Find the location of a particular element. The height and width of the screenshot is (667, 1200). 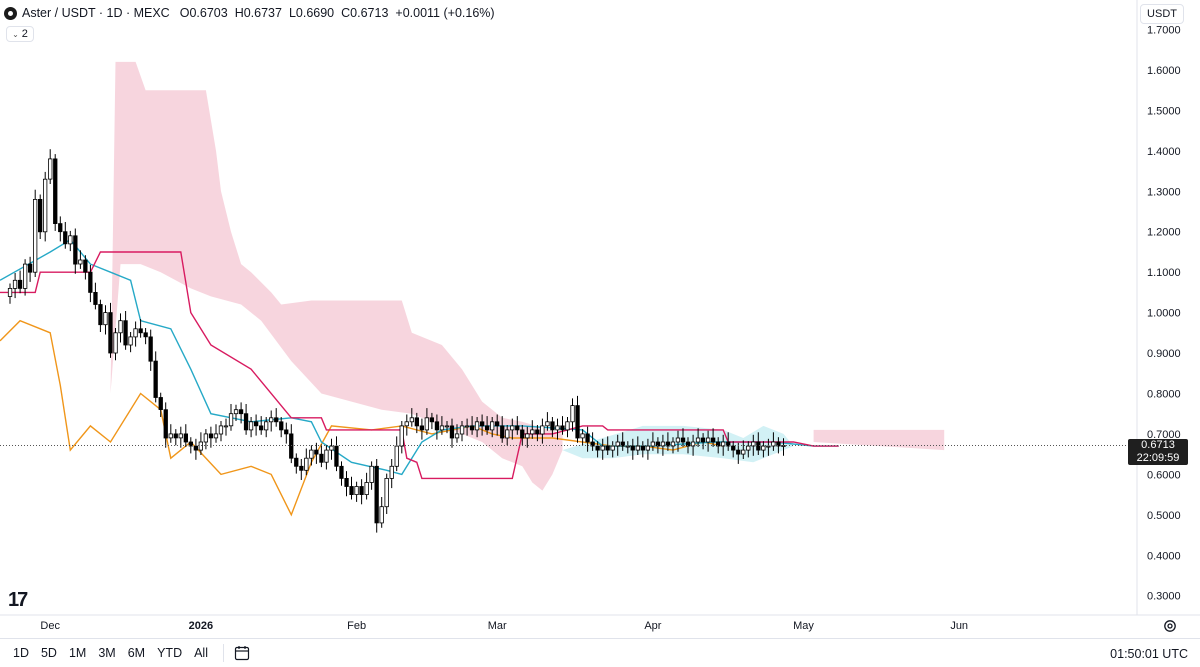

last-price-label: 0.6713 22:09:59 is located at coordinates (1158, 451).